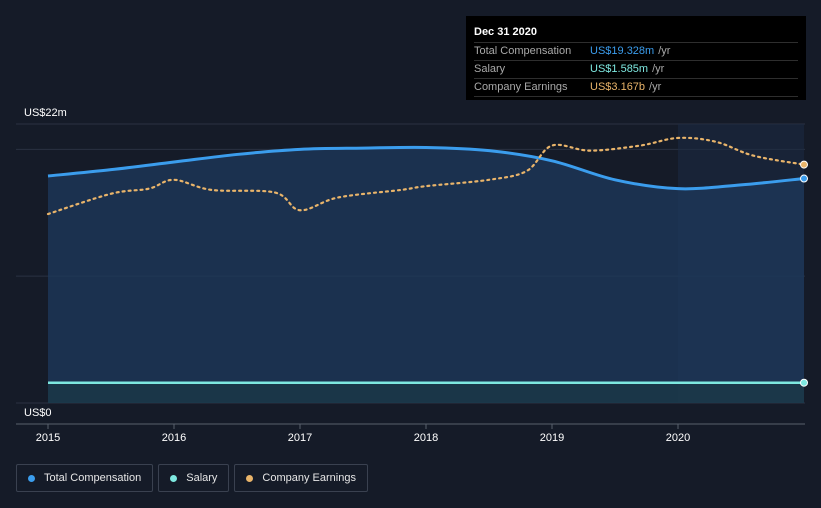 This screenshot has height=508, width=821. What do you see at coordinates (521, 87) in the screenshot?
I see `tooltip-label: Company Earnings` at bounding box center [521, 87].